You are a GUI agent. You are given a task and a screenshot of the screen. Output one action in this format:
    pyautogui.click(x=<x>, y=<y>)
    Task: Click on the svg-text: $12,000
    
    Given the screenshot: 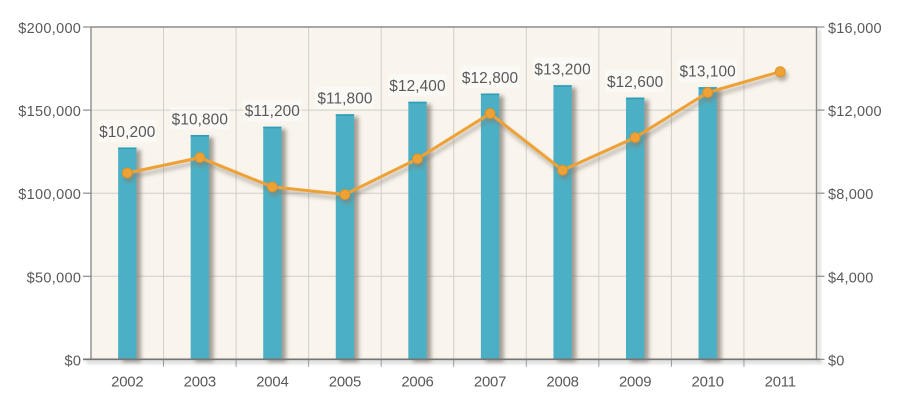 What is the action you would take?
    pyautogui.click(x=855, y=112)
    